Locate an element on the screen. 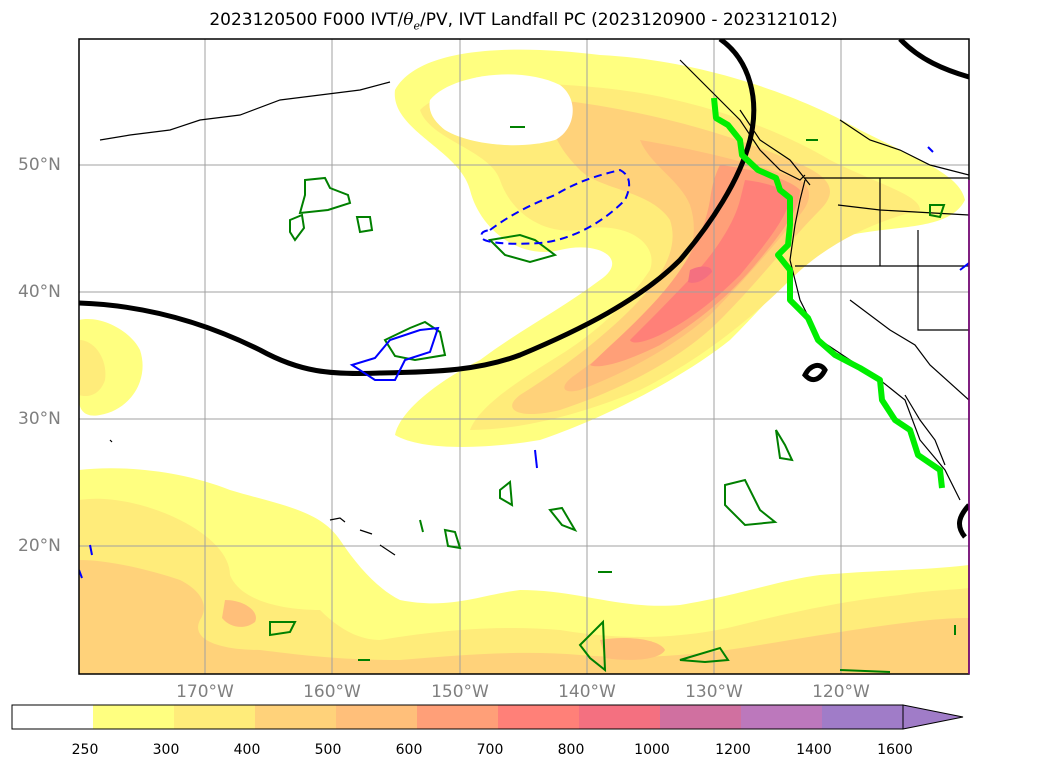  colorbar-tick-1600: 1600 is located at coordinates (895, 750).